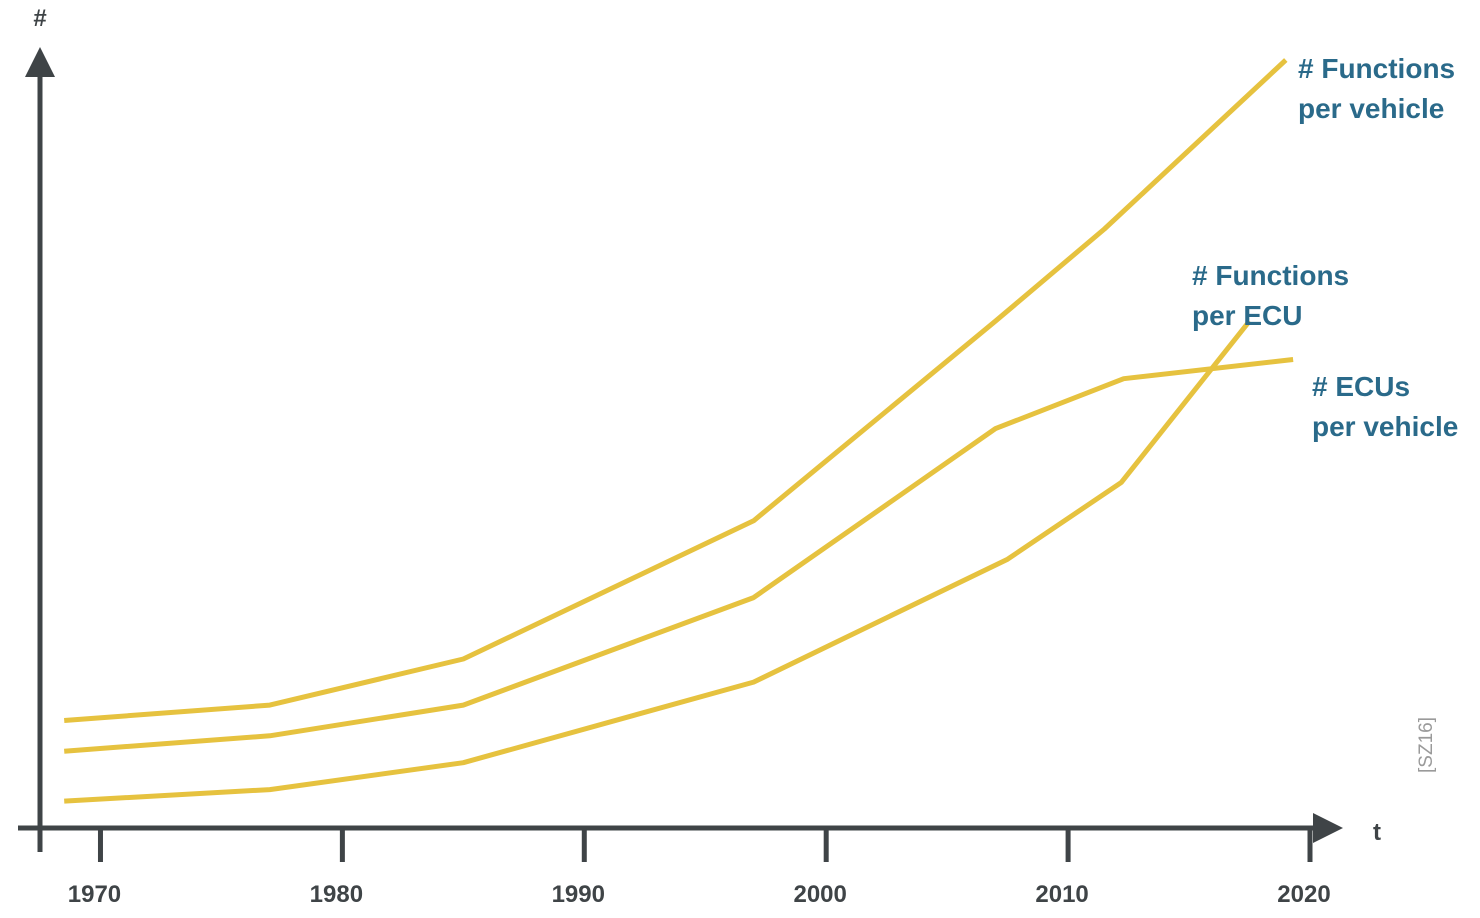  What do you see at coordinates (94, 894) in the screenshot?
I see `x-tick-label: 1970` at bounding box center [94, 894].